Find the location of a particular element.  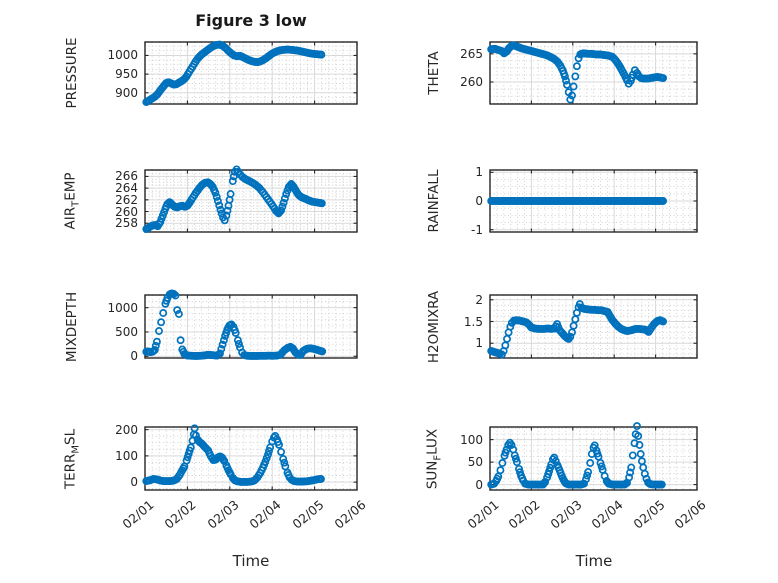

subplot-pressure: PRESSURE 900 950 1000 is located at coordinates (211, 73).